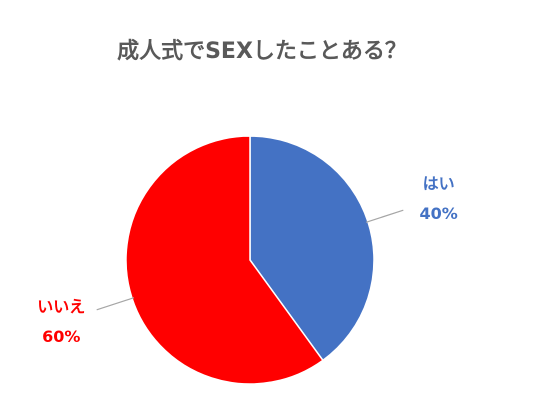 Image resolution: width=540 pixels, height=400 pixels. I want to click on category-label: いいえ, so click(61, 306).